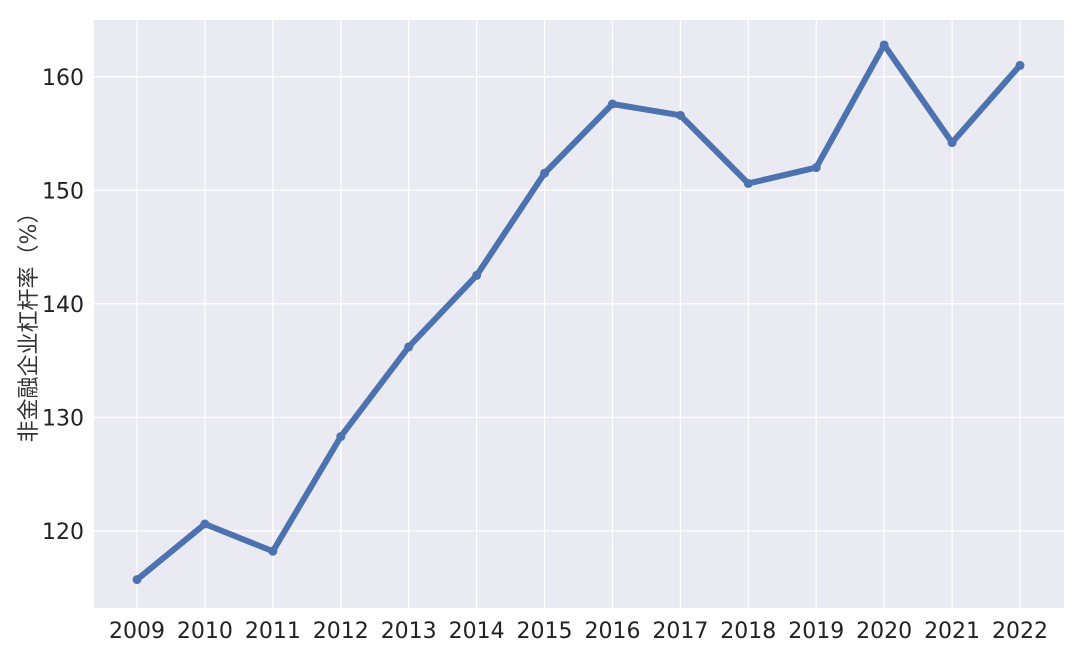 This screenshot has width=1080, height=656. I want to click on x-tick-label: 2022, so click(1020, 631).